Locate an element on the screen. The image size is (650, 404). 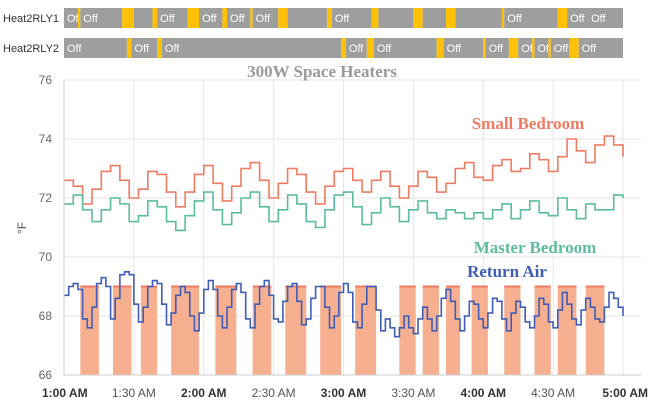
series-label-master-bedroom: Master Bedroom is located at coordinates (535, 247).